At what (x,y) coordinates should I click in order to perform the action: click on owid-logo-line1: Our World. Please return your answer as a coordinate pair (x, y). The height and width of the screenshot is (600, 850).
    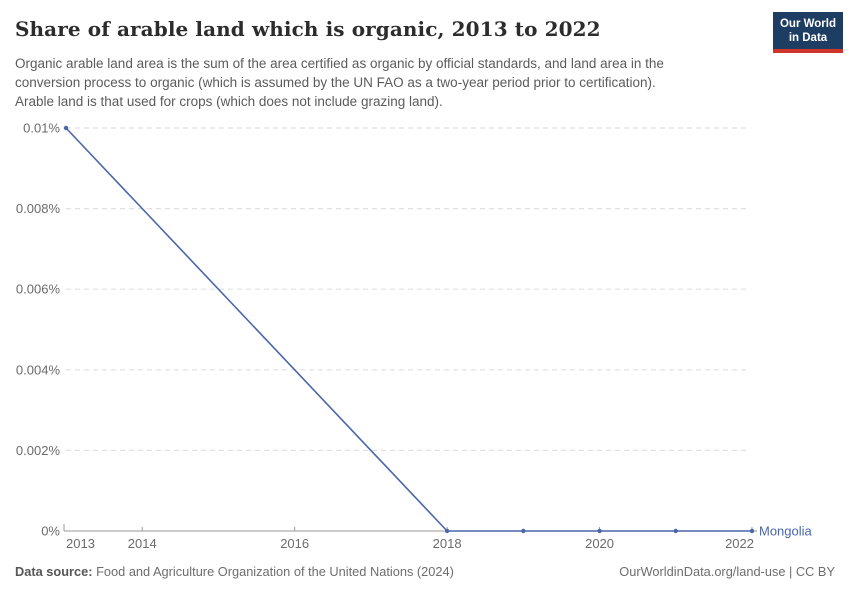
    Looking at the image, I should click on (807, 24).